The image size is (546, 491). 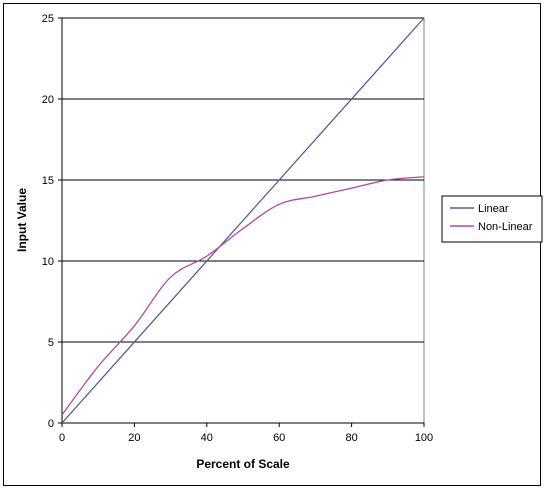 I want to click on y-tick-label-5: 25, so click(x=48, y=19).